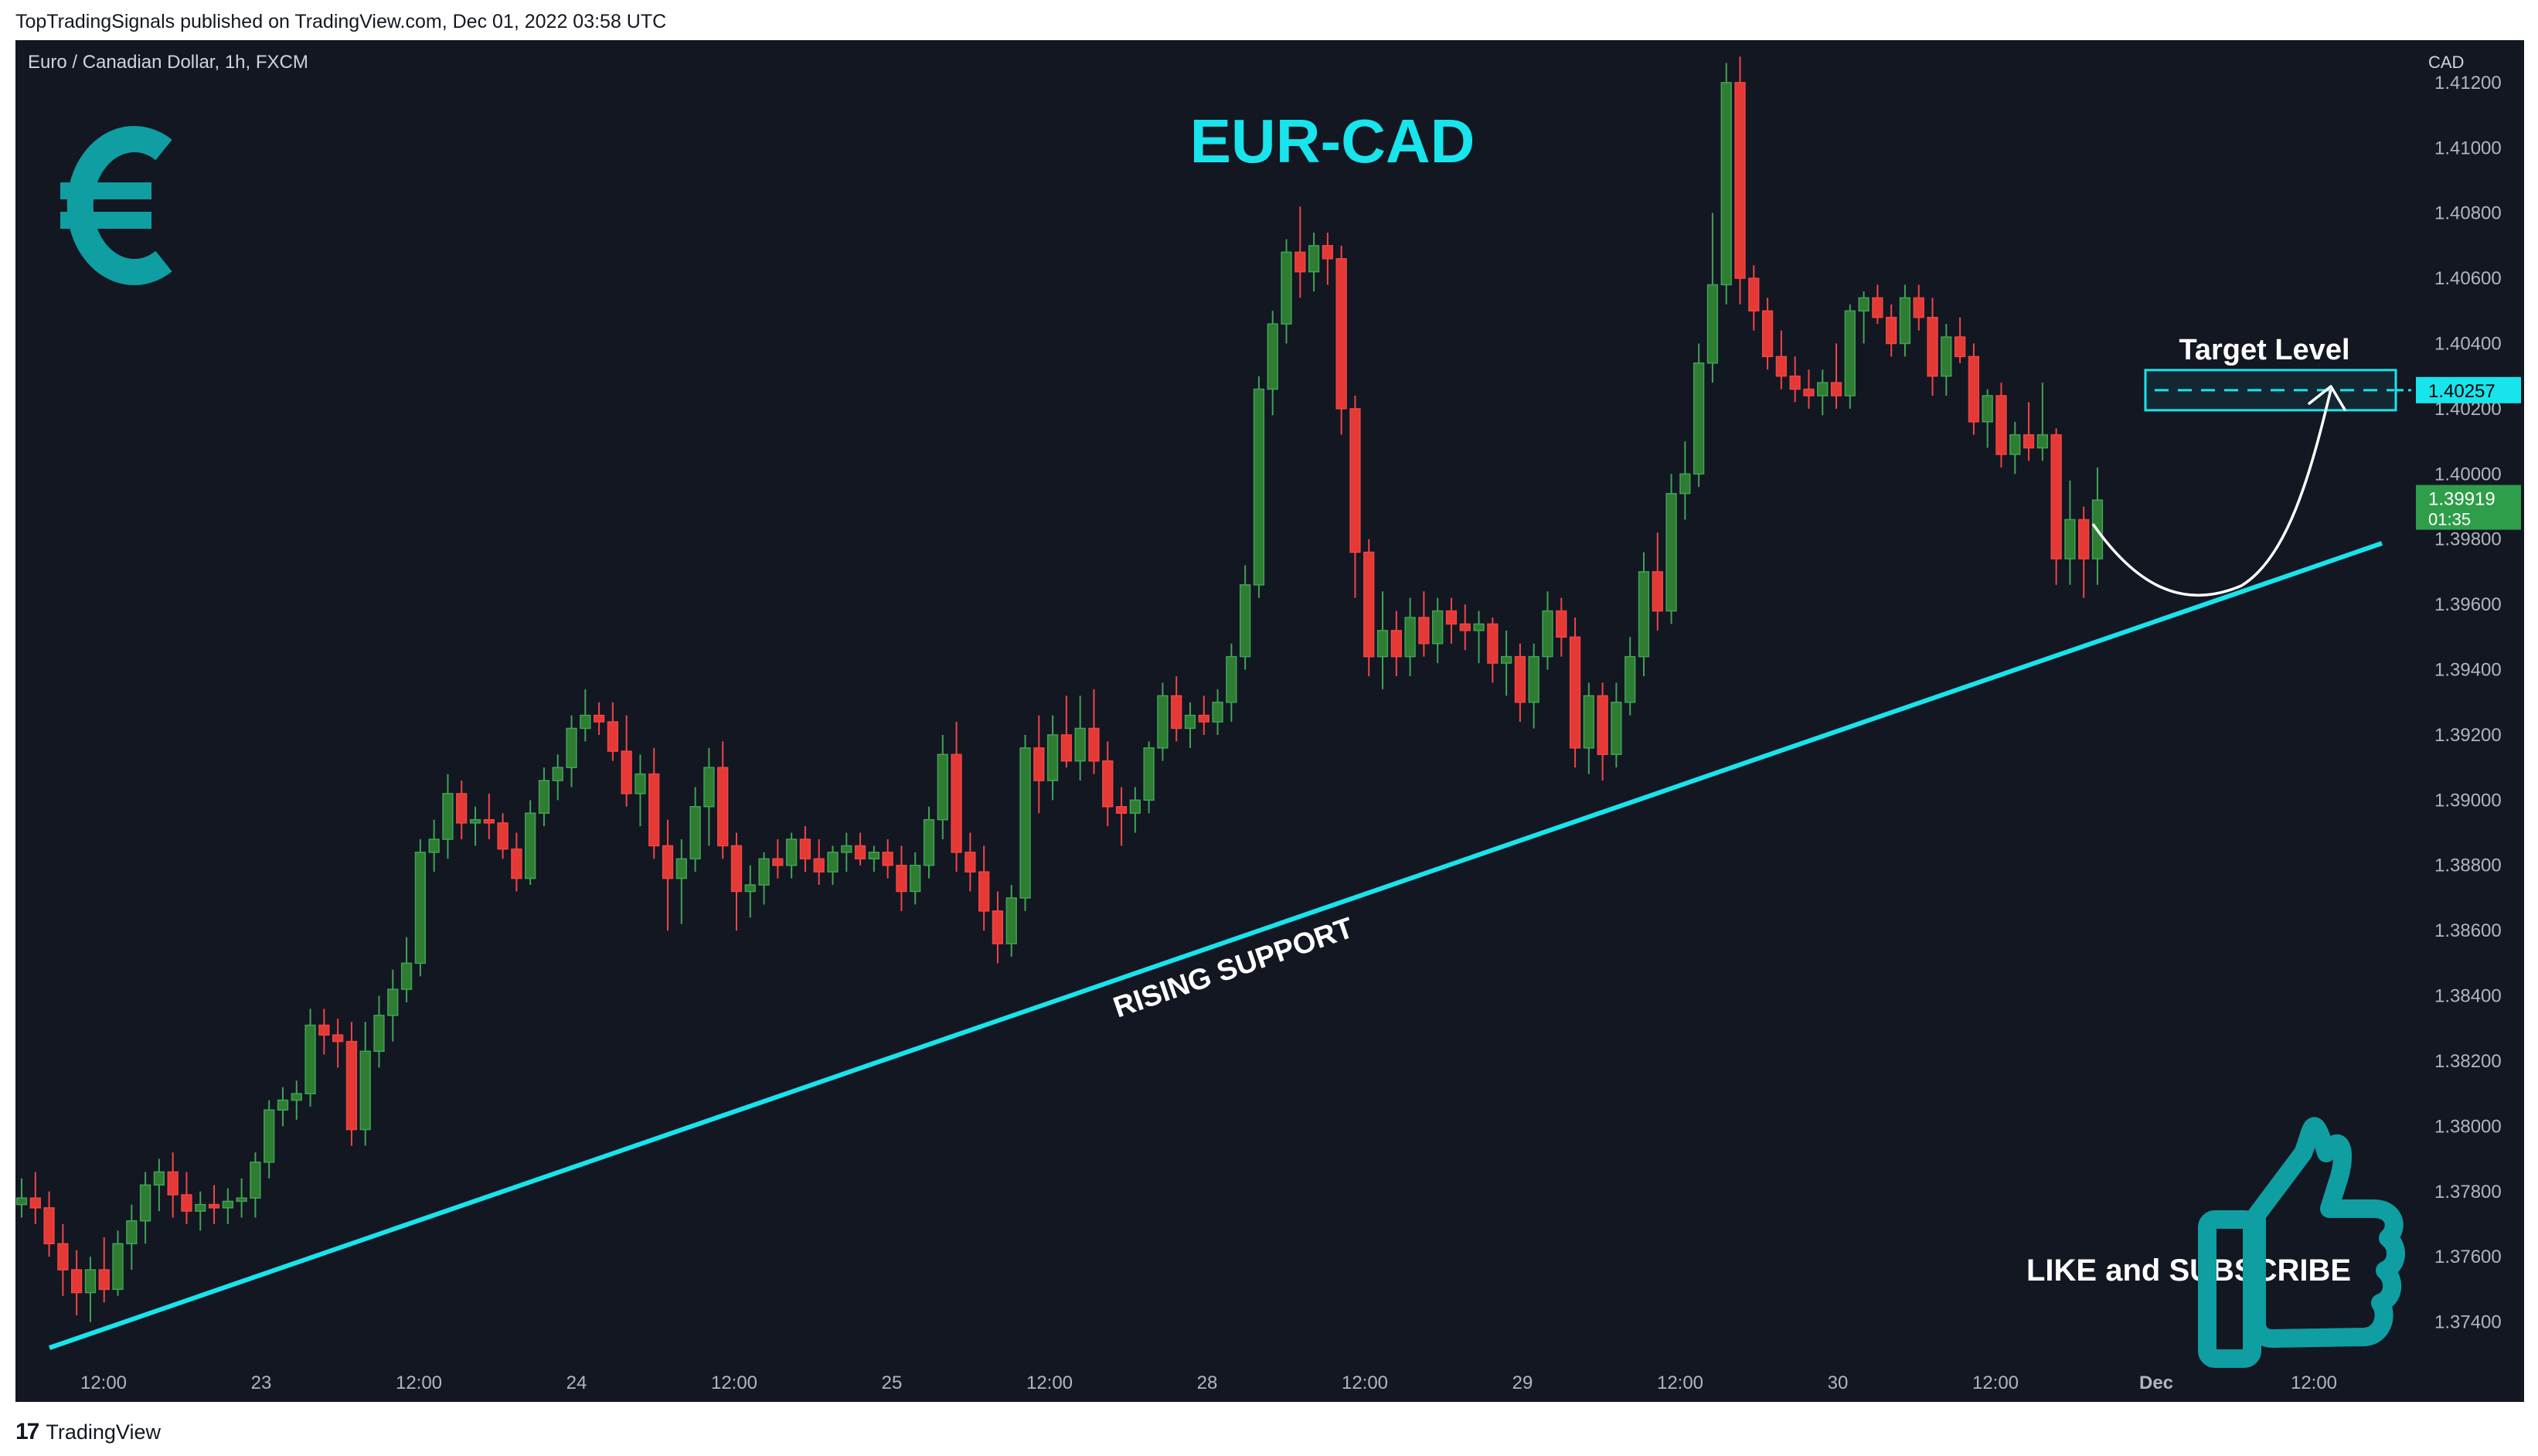 The width and height of the screenshot is (2538, 1456). Describe the element at coordinates (88, 1432) in the screenshot. I see `footer: 17 TradingView` at that location.